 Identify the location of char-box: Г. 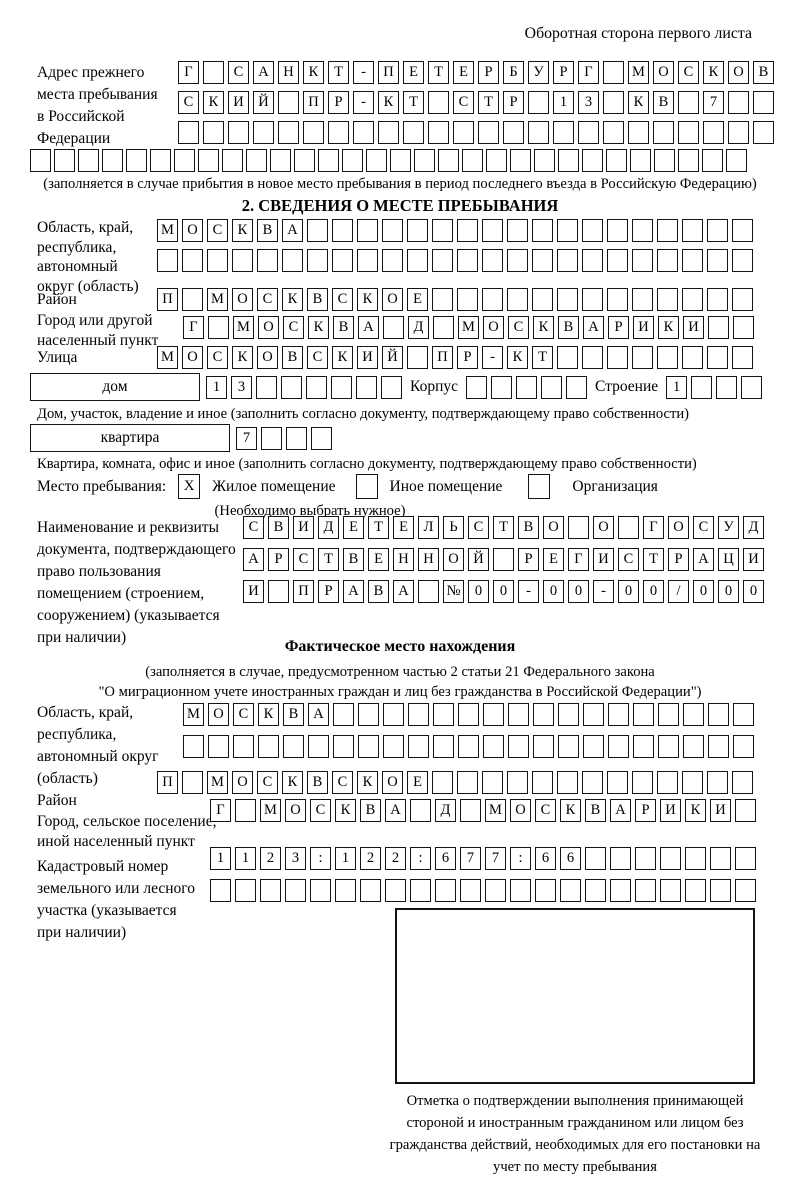
(220, 810).